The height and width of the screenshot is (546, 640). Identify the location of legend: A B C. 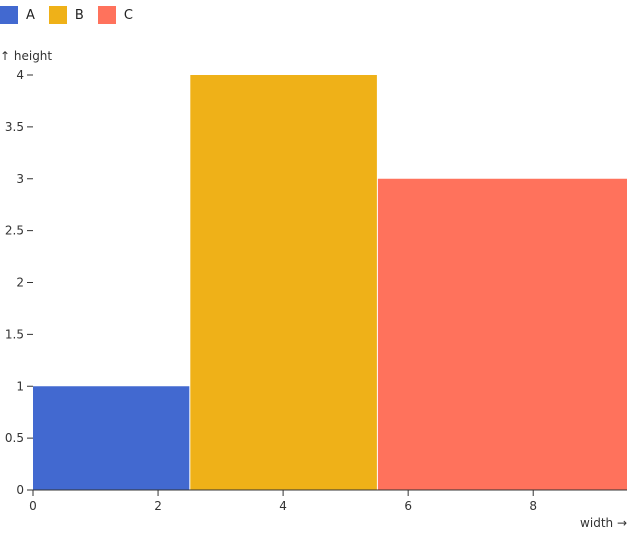
(66, 15).